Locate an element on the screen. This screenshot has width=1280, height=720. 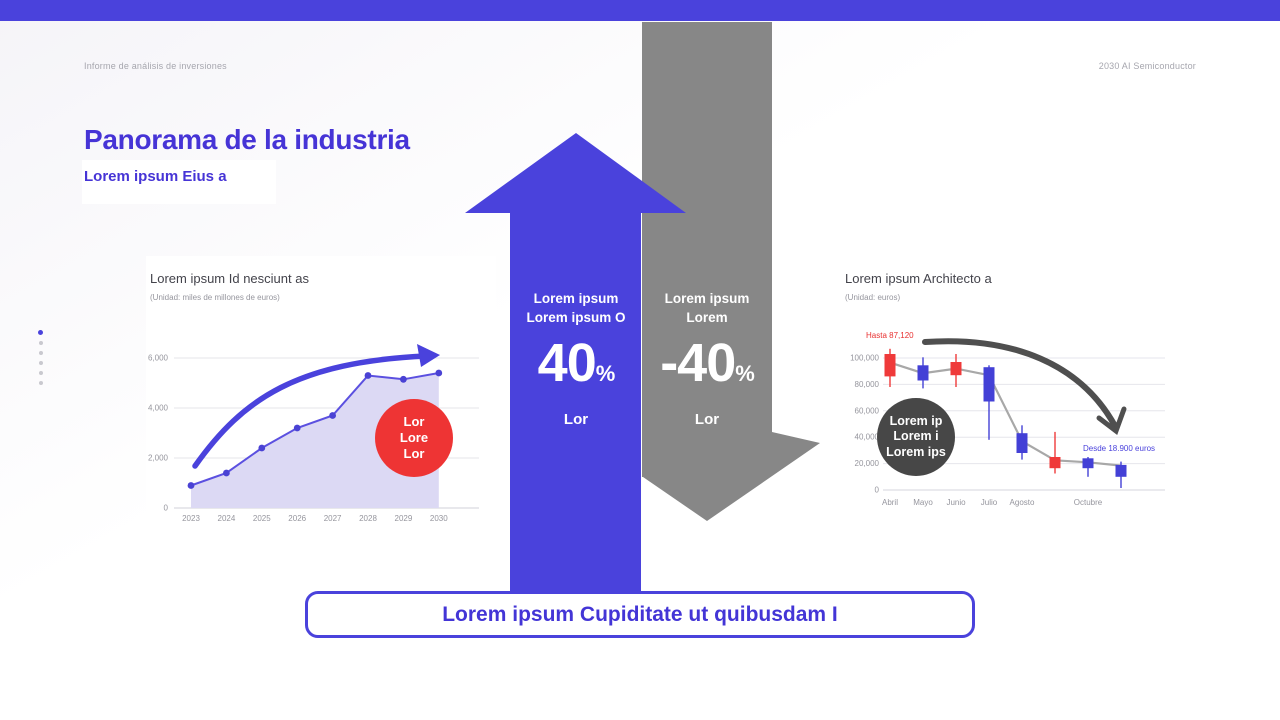
high-price-annotation: Hasta 87,120 is located at coordinates (890, 335).